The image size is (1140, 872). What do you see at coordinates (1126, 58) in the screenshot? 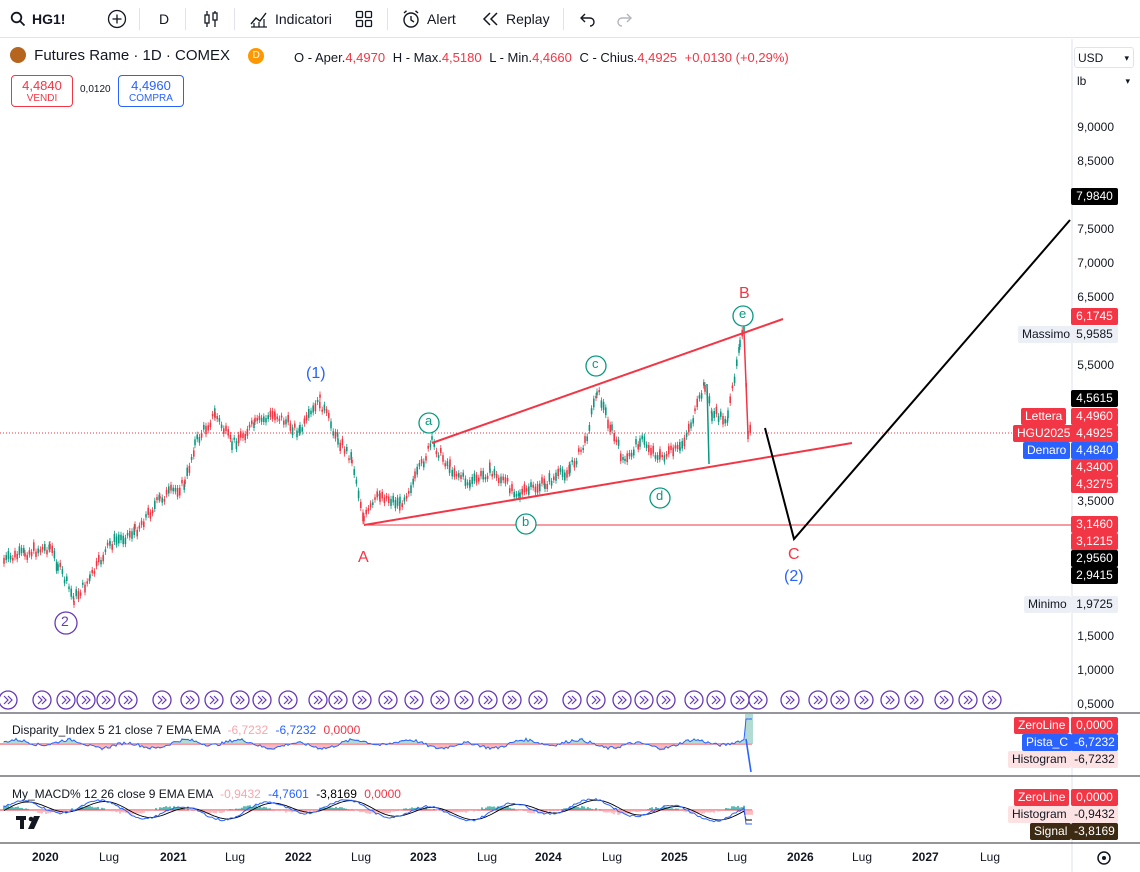
I see `chevron-down-icon: ▾` at bounding box center [1126, 58].